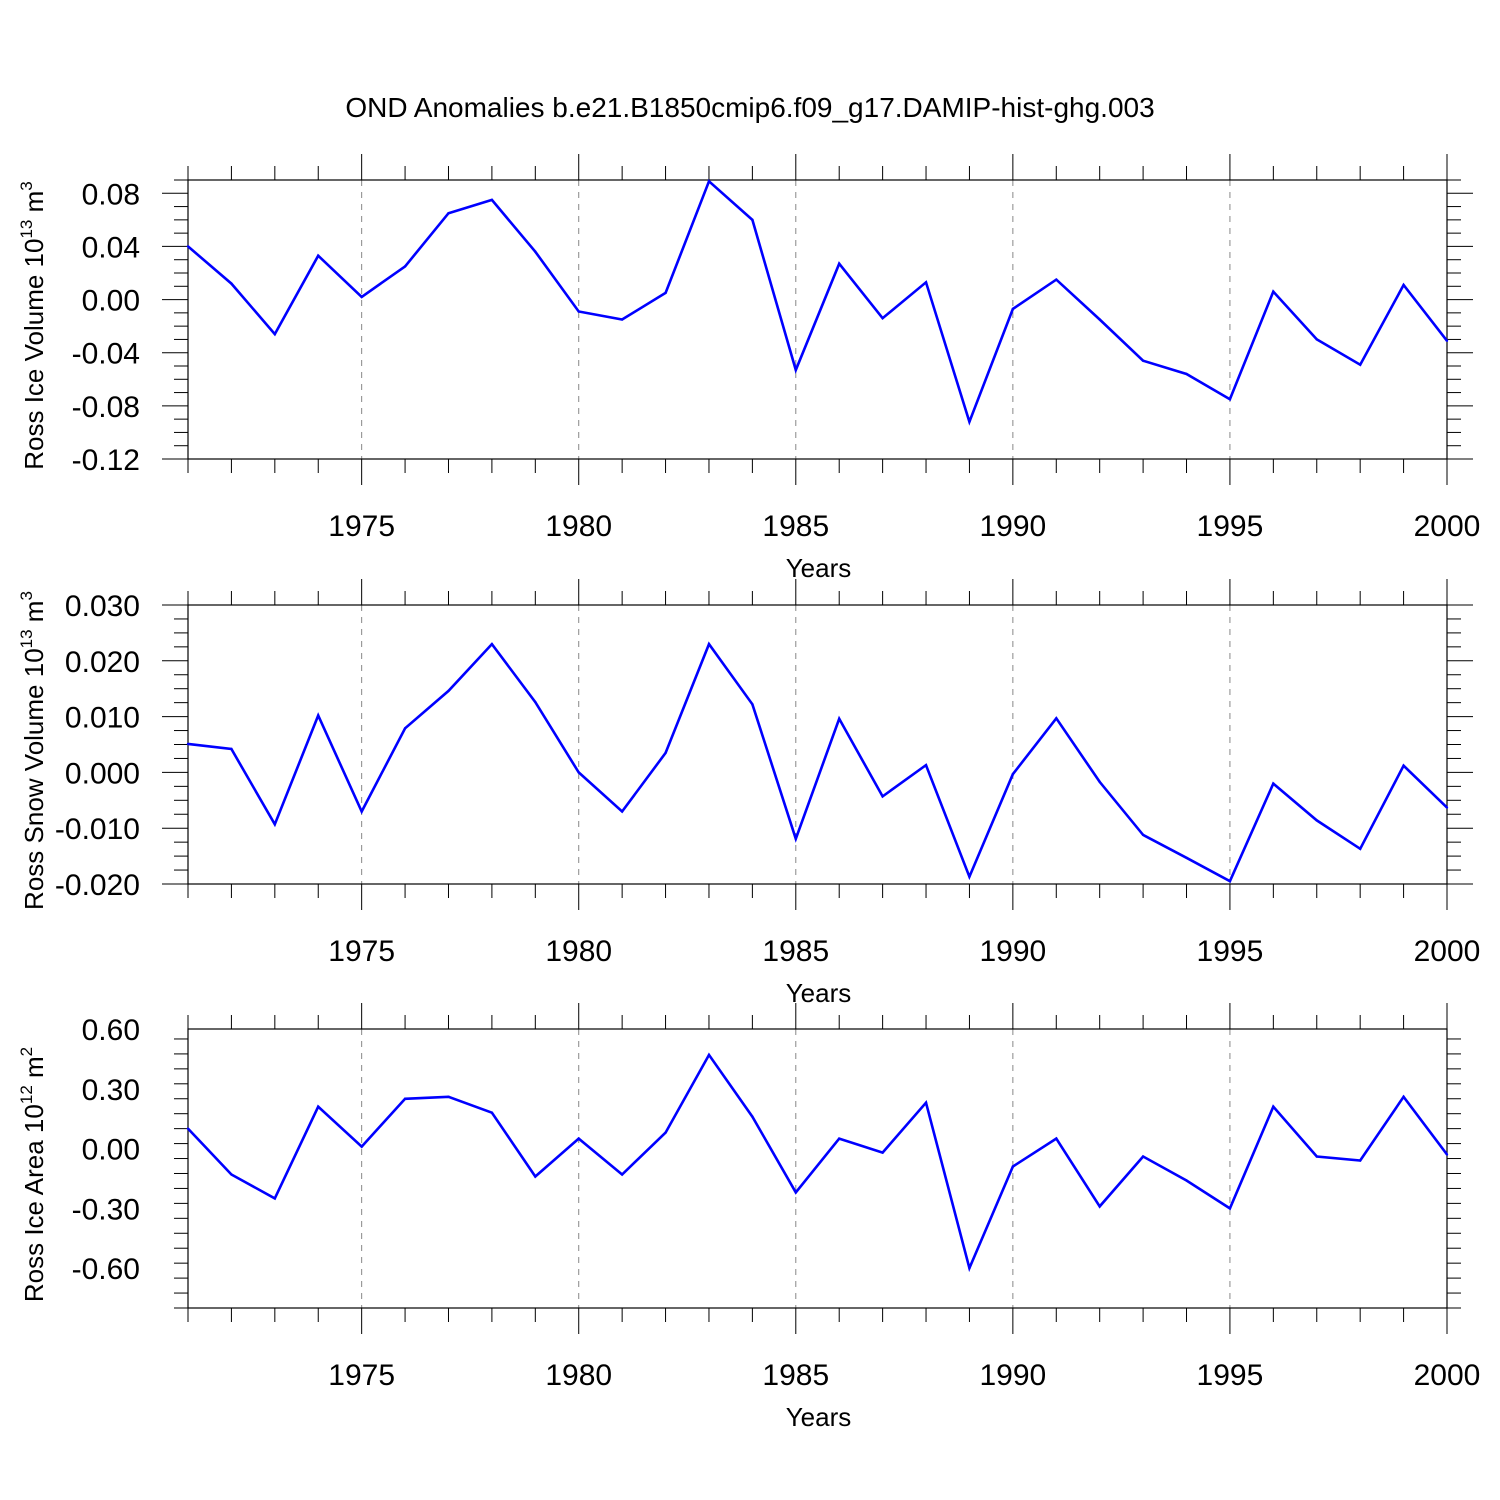 The image size is (1500, 1500). I want to click on y-tick-label: -0.30, so click(106, 1209).